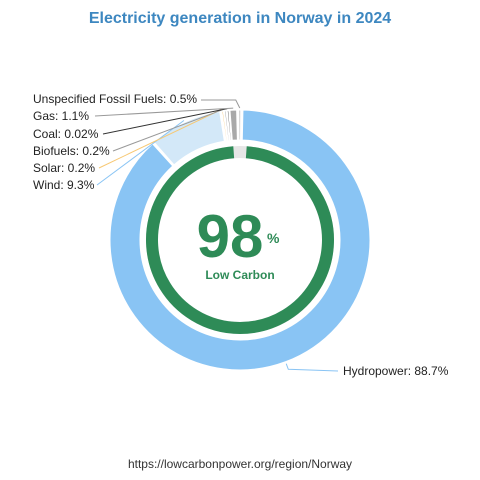 Image resolution: width=480 pixels, height=480 pixels. Describe the element at coordinates (312, 367) in the screenshot. I see `leader-line-hydropower` at that location.